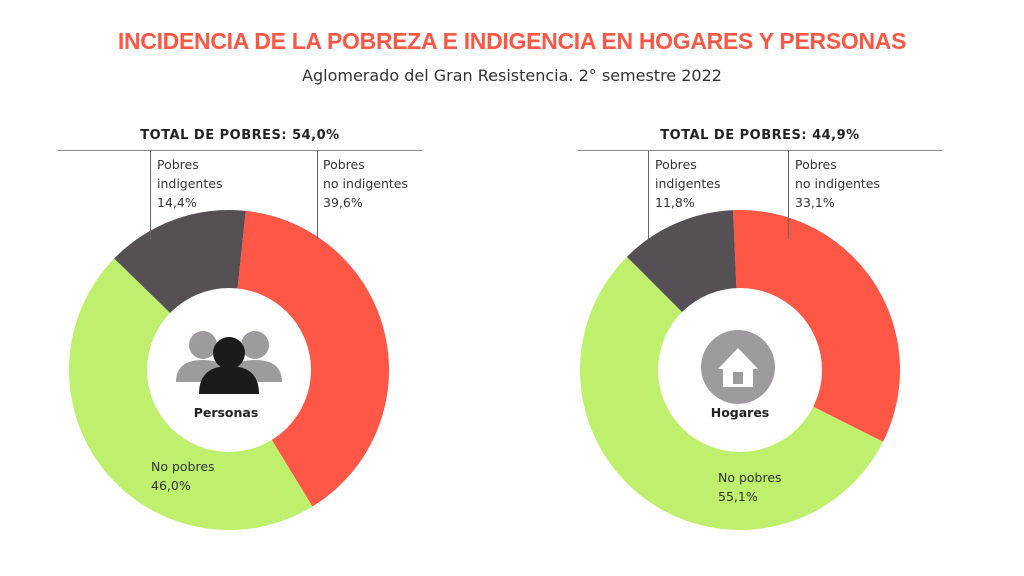 This screenshot has width=1024, height=576. I want to click on people-icon, so click(229, 362).